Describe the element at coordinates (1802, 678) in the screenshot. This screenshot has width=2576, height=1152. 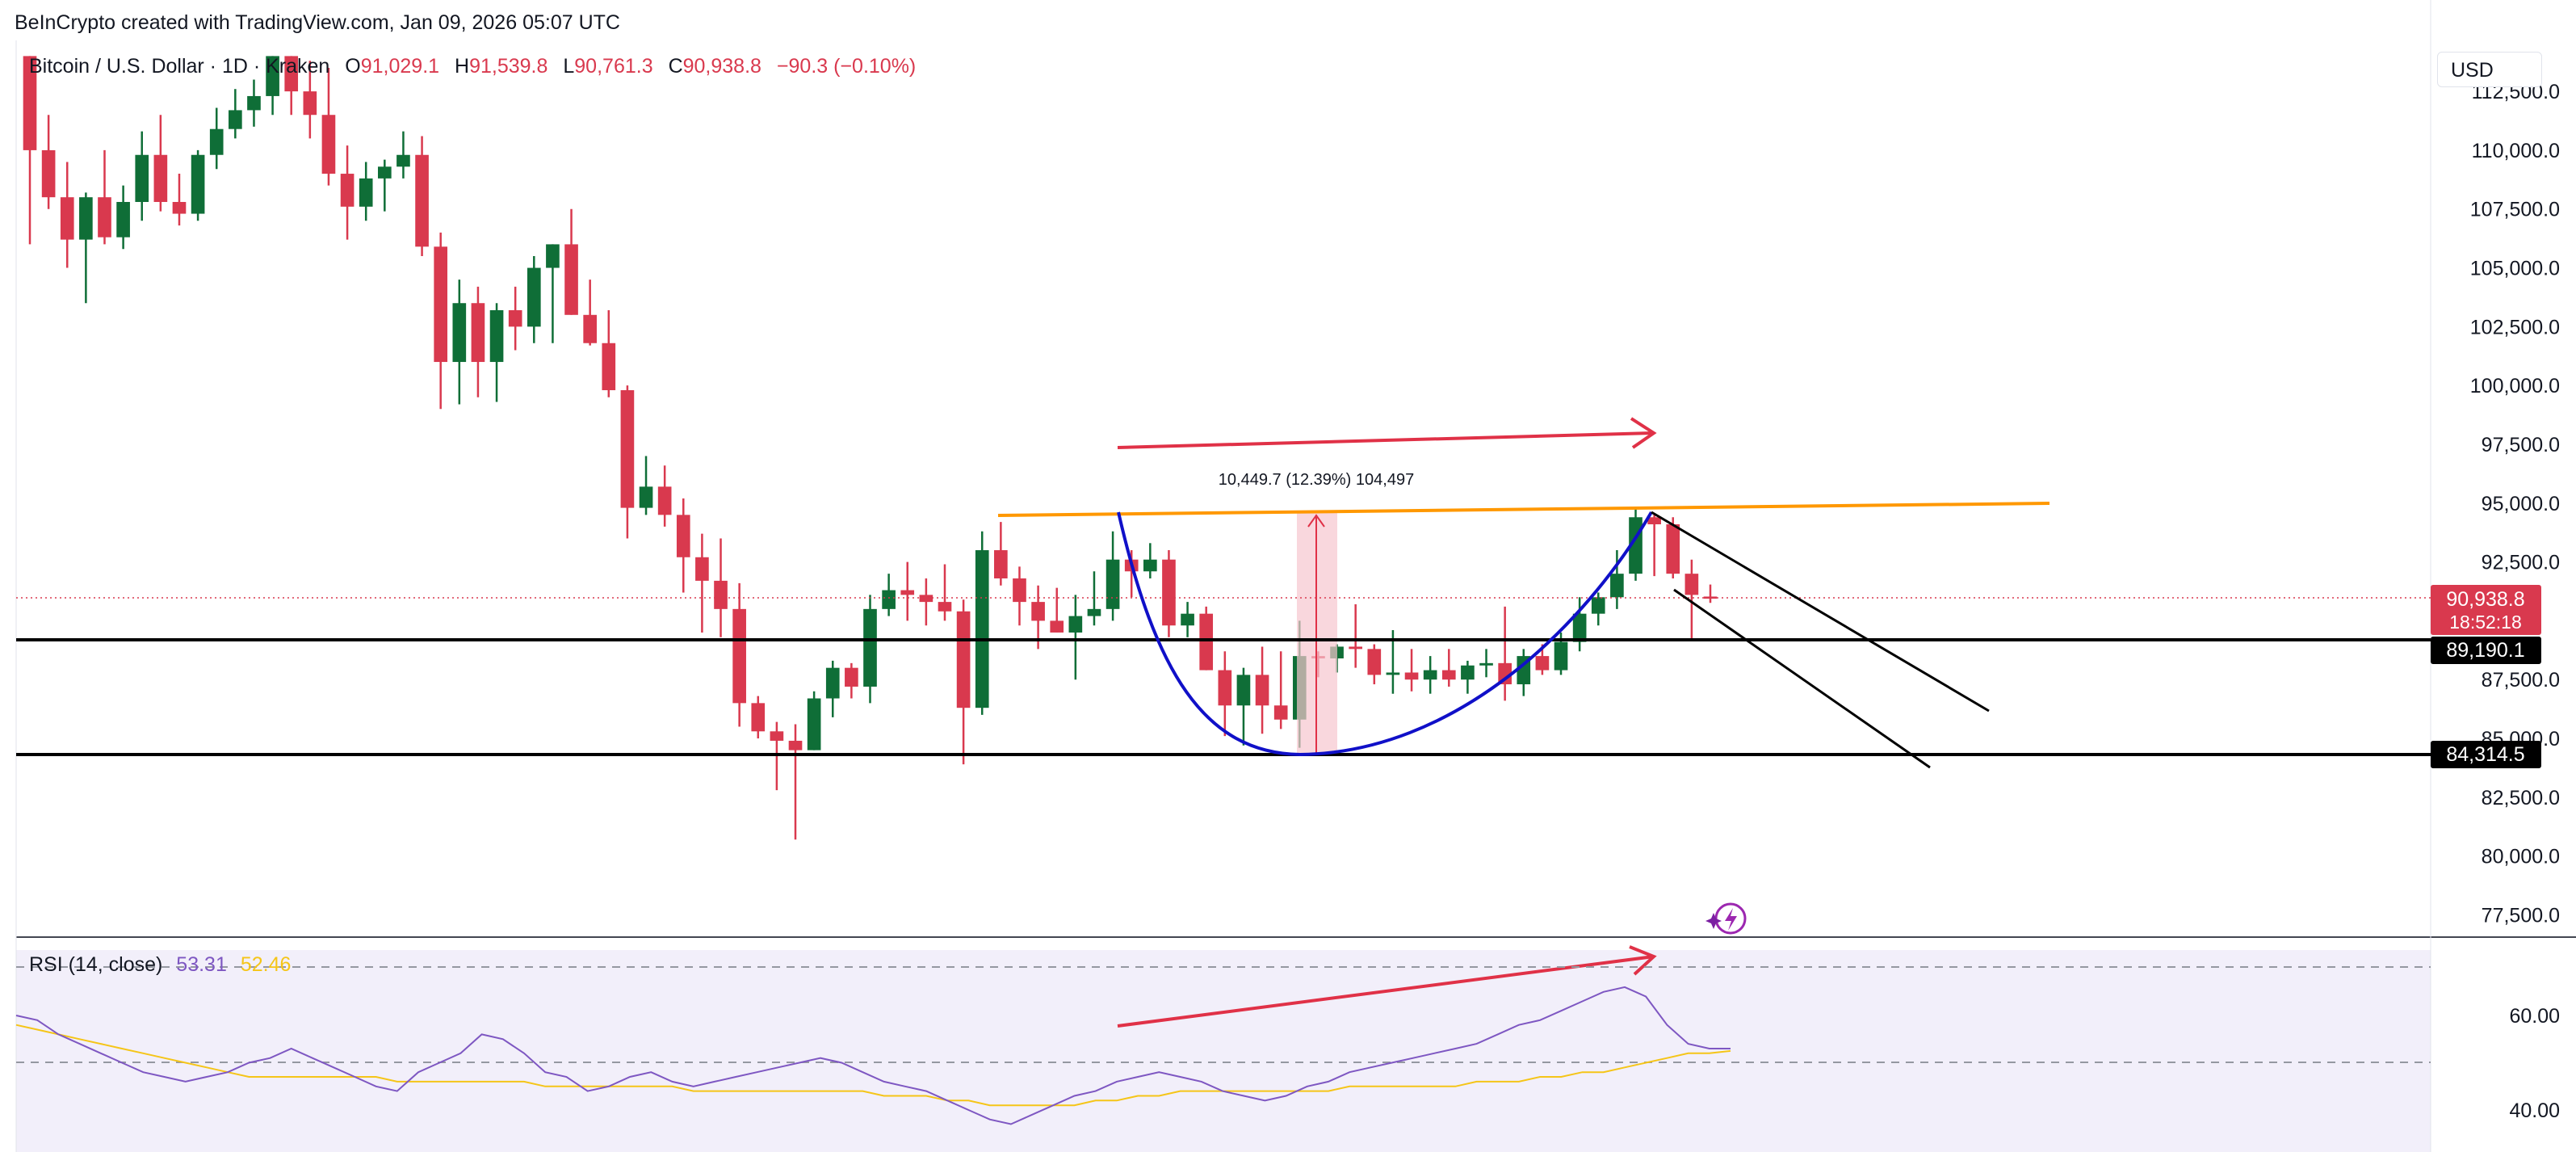
I see `falling-channel-bottom` at that location.